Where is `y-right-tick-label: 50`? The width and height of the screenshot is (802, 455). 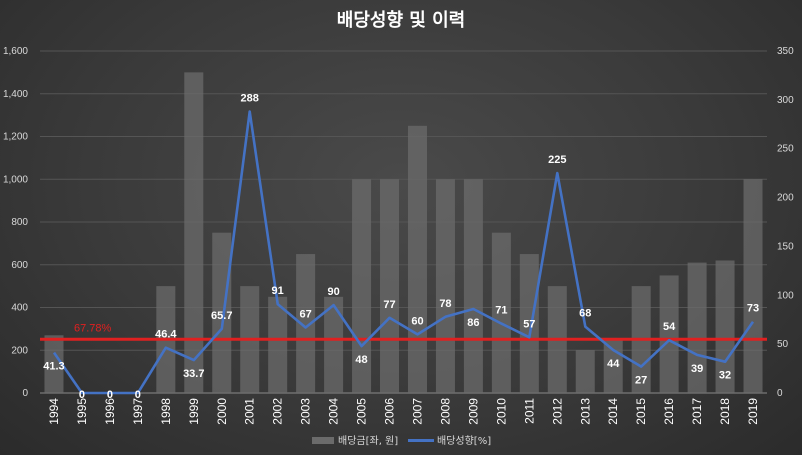
y-right-tick-label: 50 is located at coordinates (783, 344).